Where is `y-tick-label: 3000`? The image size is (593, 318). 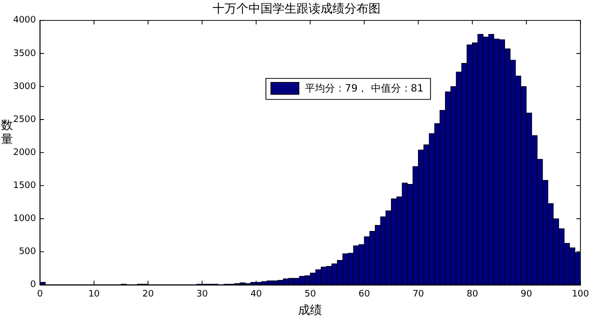 y-tick-label: 3000 is located at coordinates (24, 87).